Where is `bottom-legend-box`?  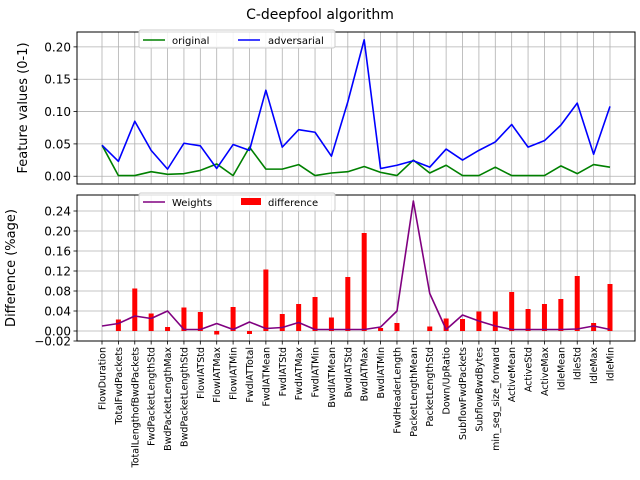 bottom-legend-box is located at coordinates (237, 202).